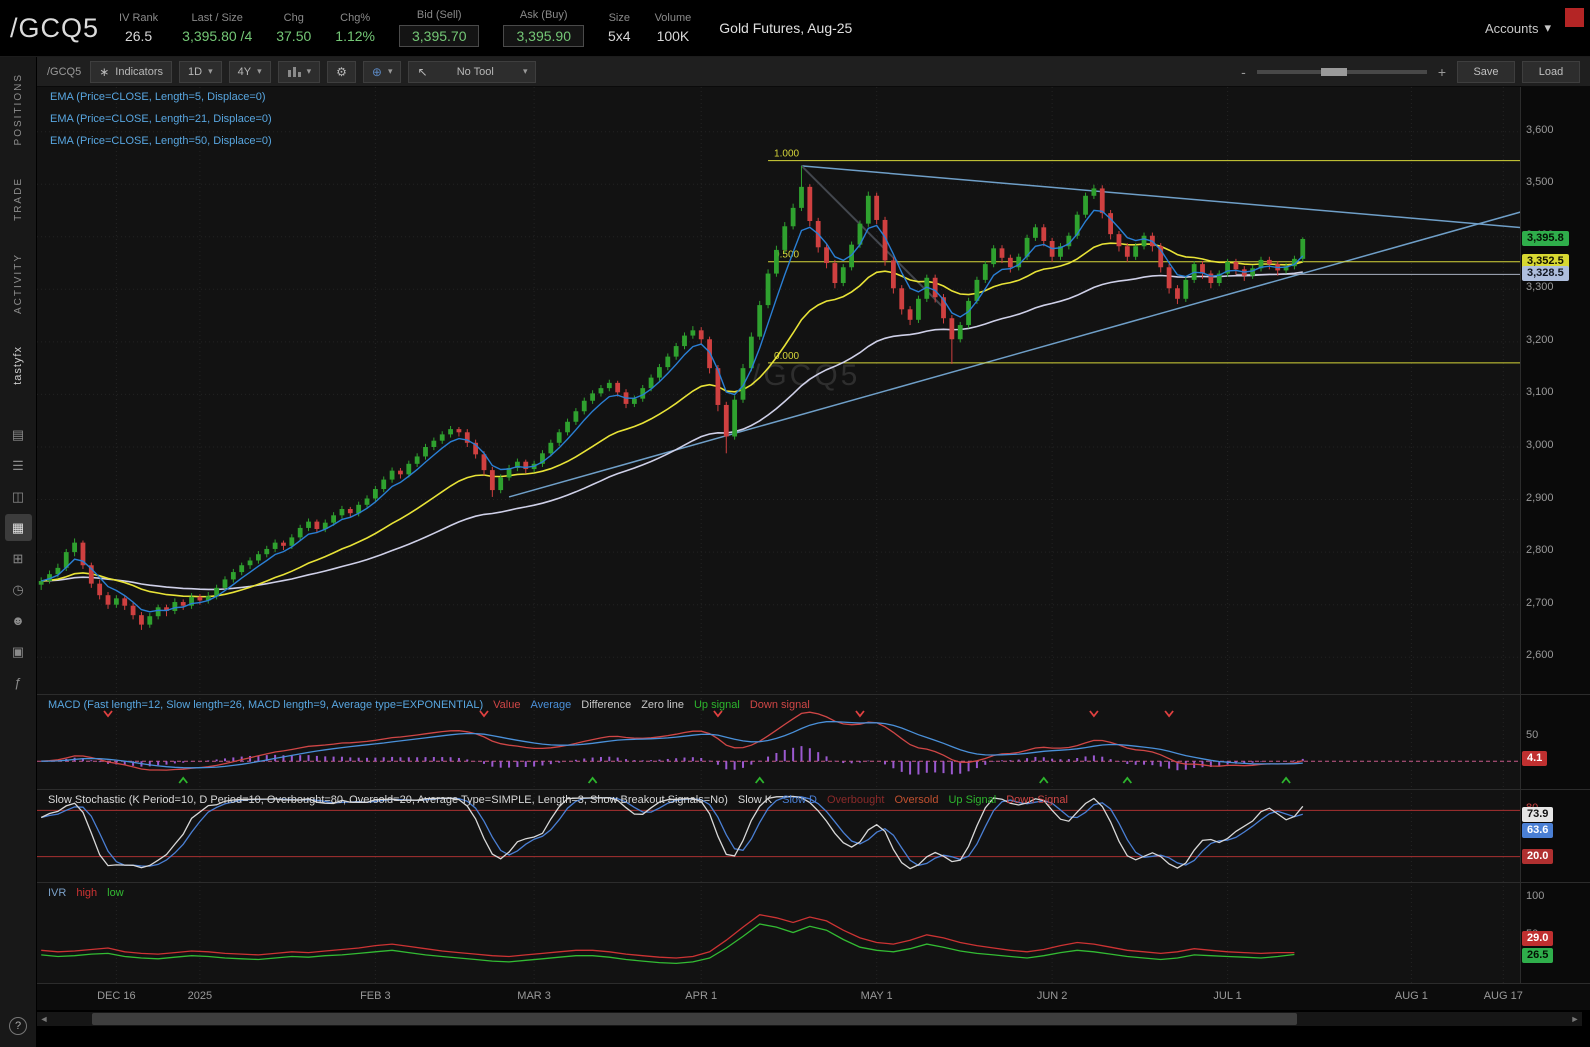  What do you see at coordinates (116, 996) in the screenshot?
I see `time-axis-label: DEC 16` at bounding box center [116, 996].